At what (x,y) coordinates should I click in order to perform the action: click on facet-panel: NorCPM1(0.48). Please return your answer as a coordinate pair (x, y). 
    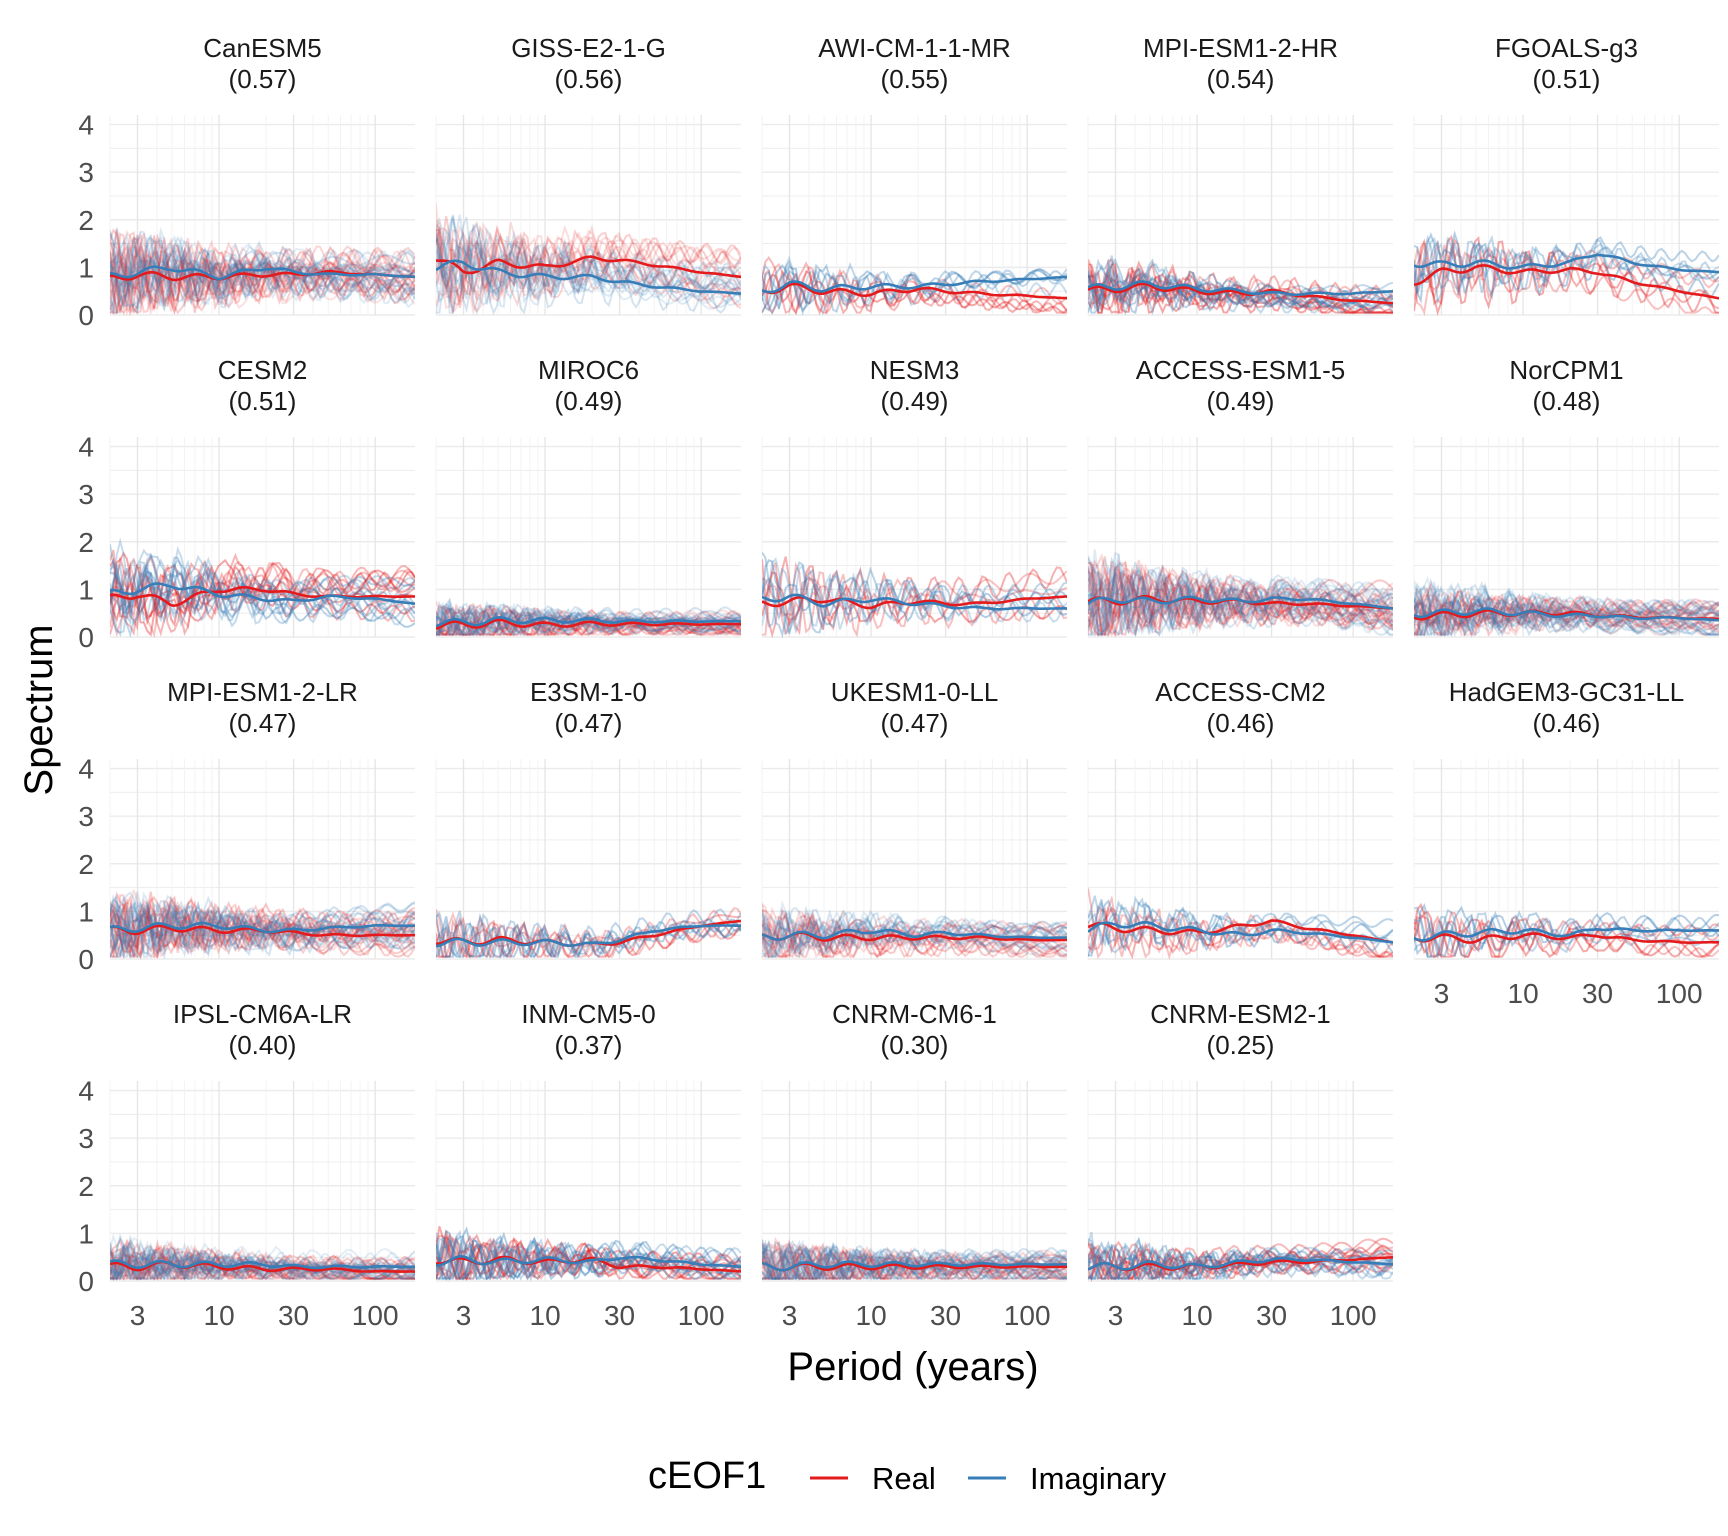
    Looking at the image, I should click on (1566, 497).